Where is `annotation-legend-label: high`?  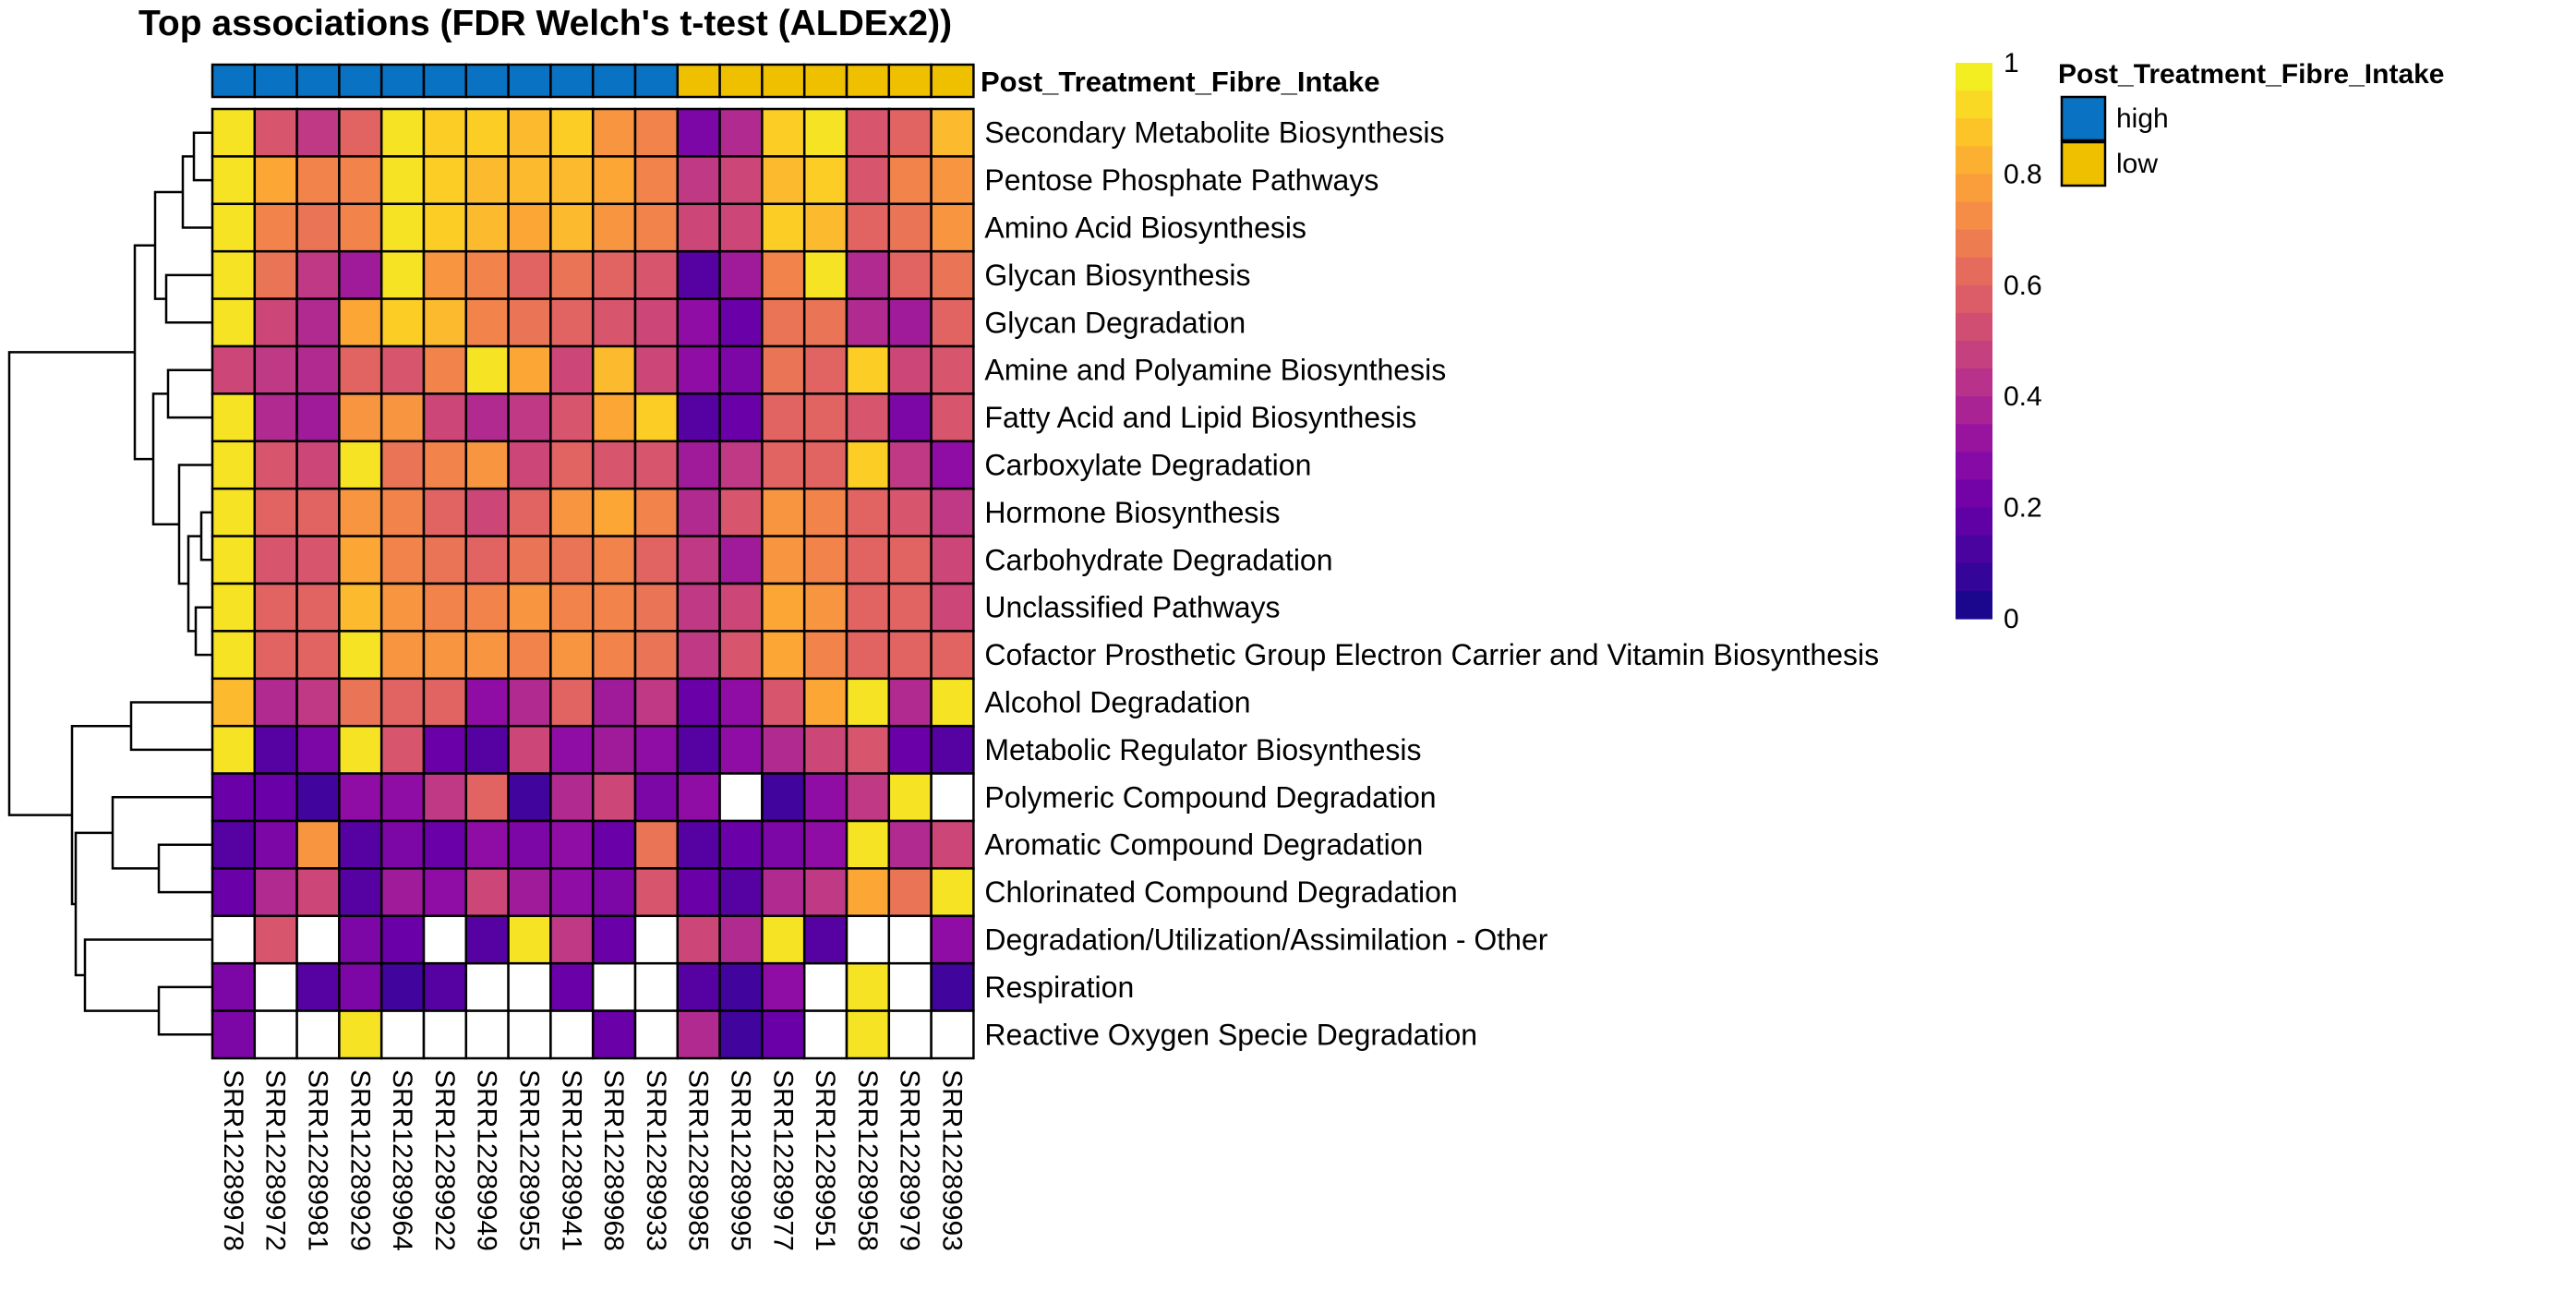
annotation-legend-label: high is located at coordinates (2142, 118).